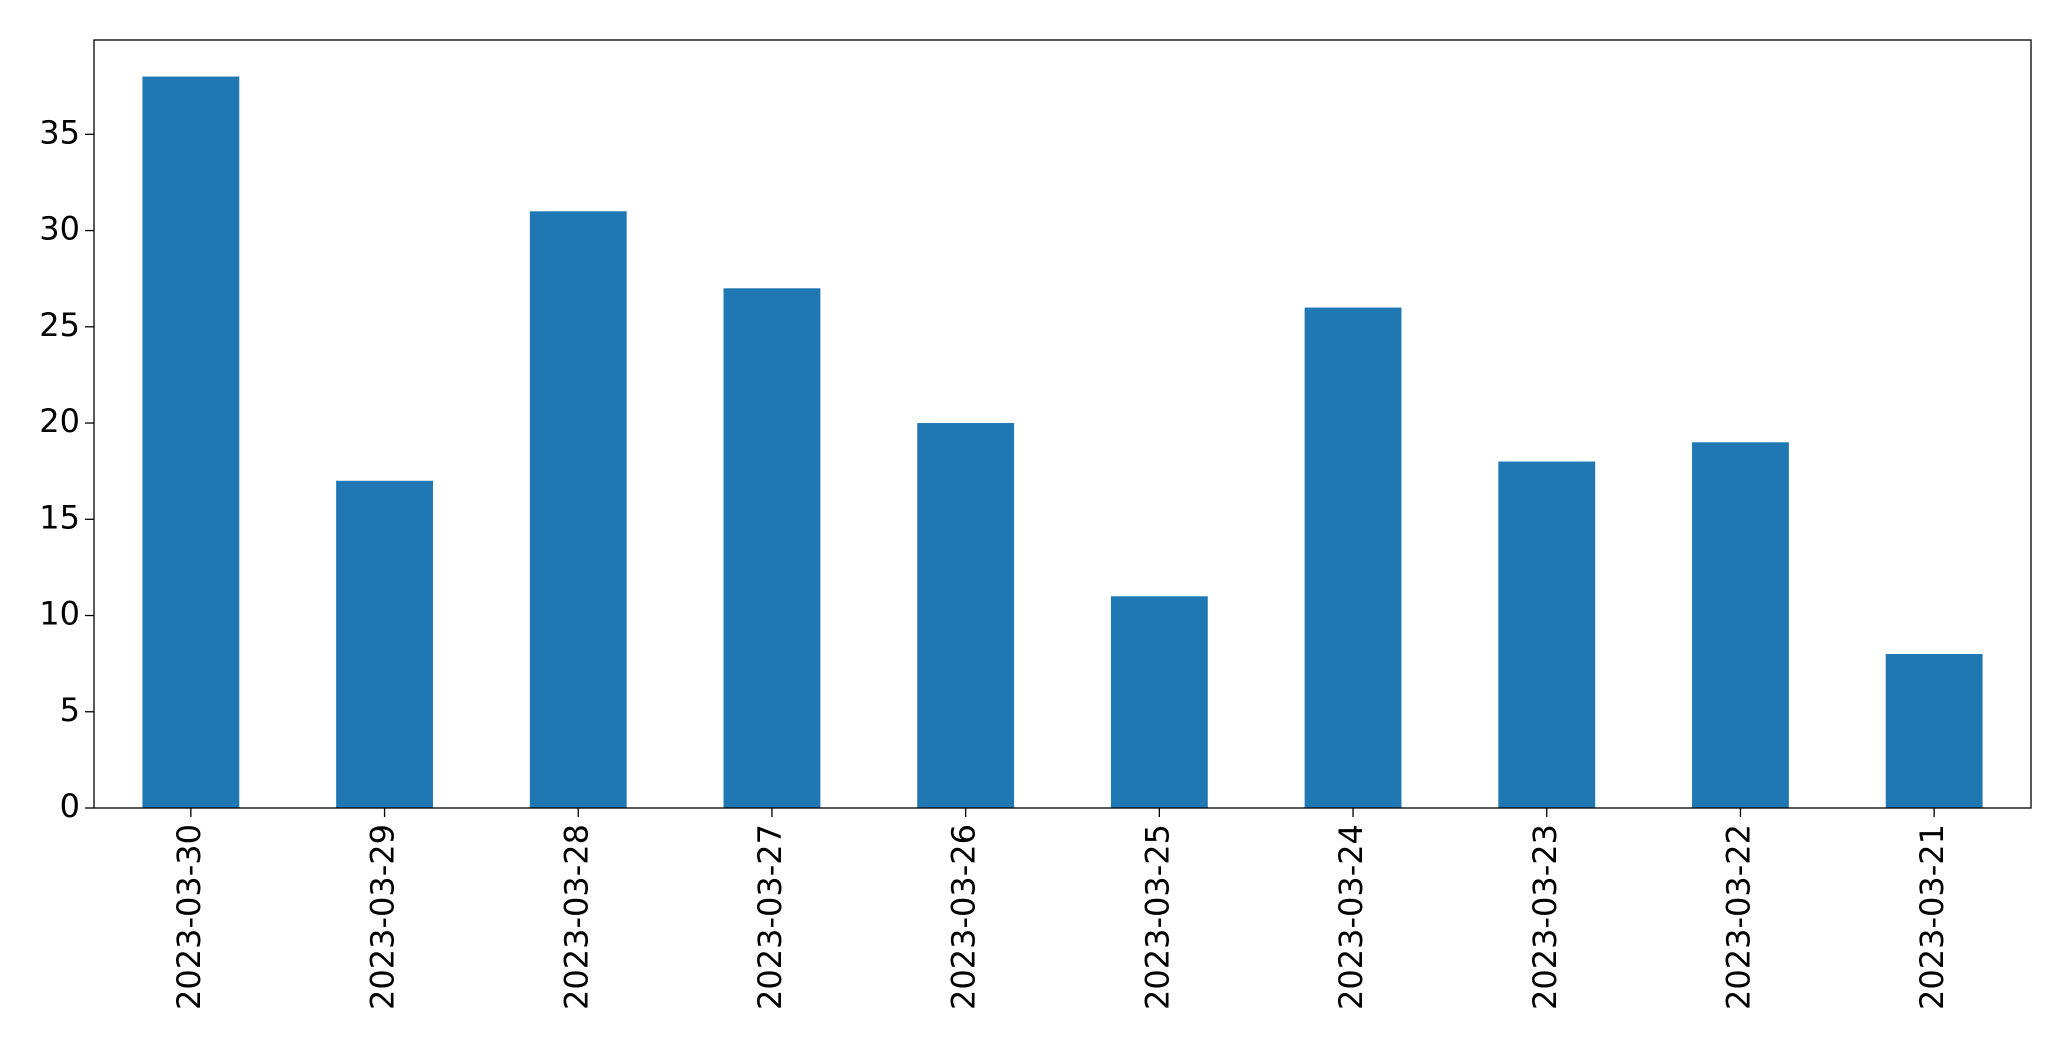  Describe the element at coordinates (964, 917) in the screenshot. I see `x-tick-label: 2023-03-26` at that location.